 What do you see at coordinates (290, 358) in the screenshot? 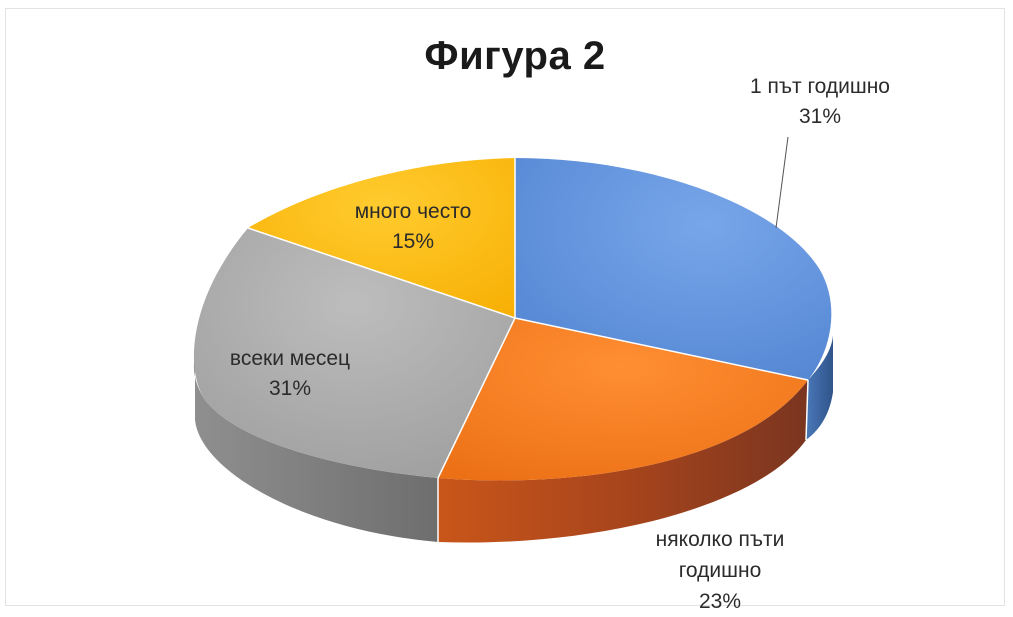
I see `label-vseki-mesec-name: всеки месец` at bounding box center [290, 358].